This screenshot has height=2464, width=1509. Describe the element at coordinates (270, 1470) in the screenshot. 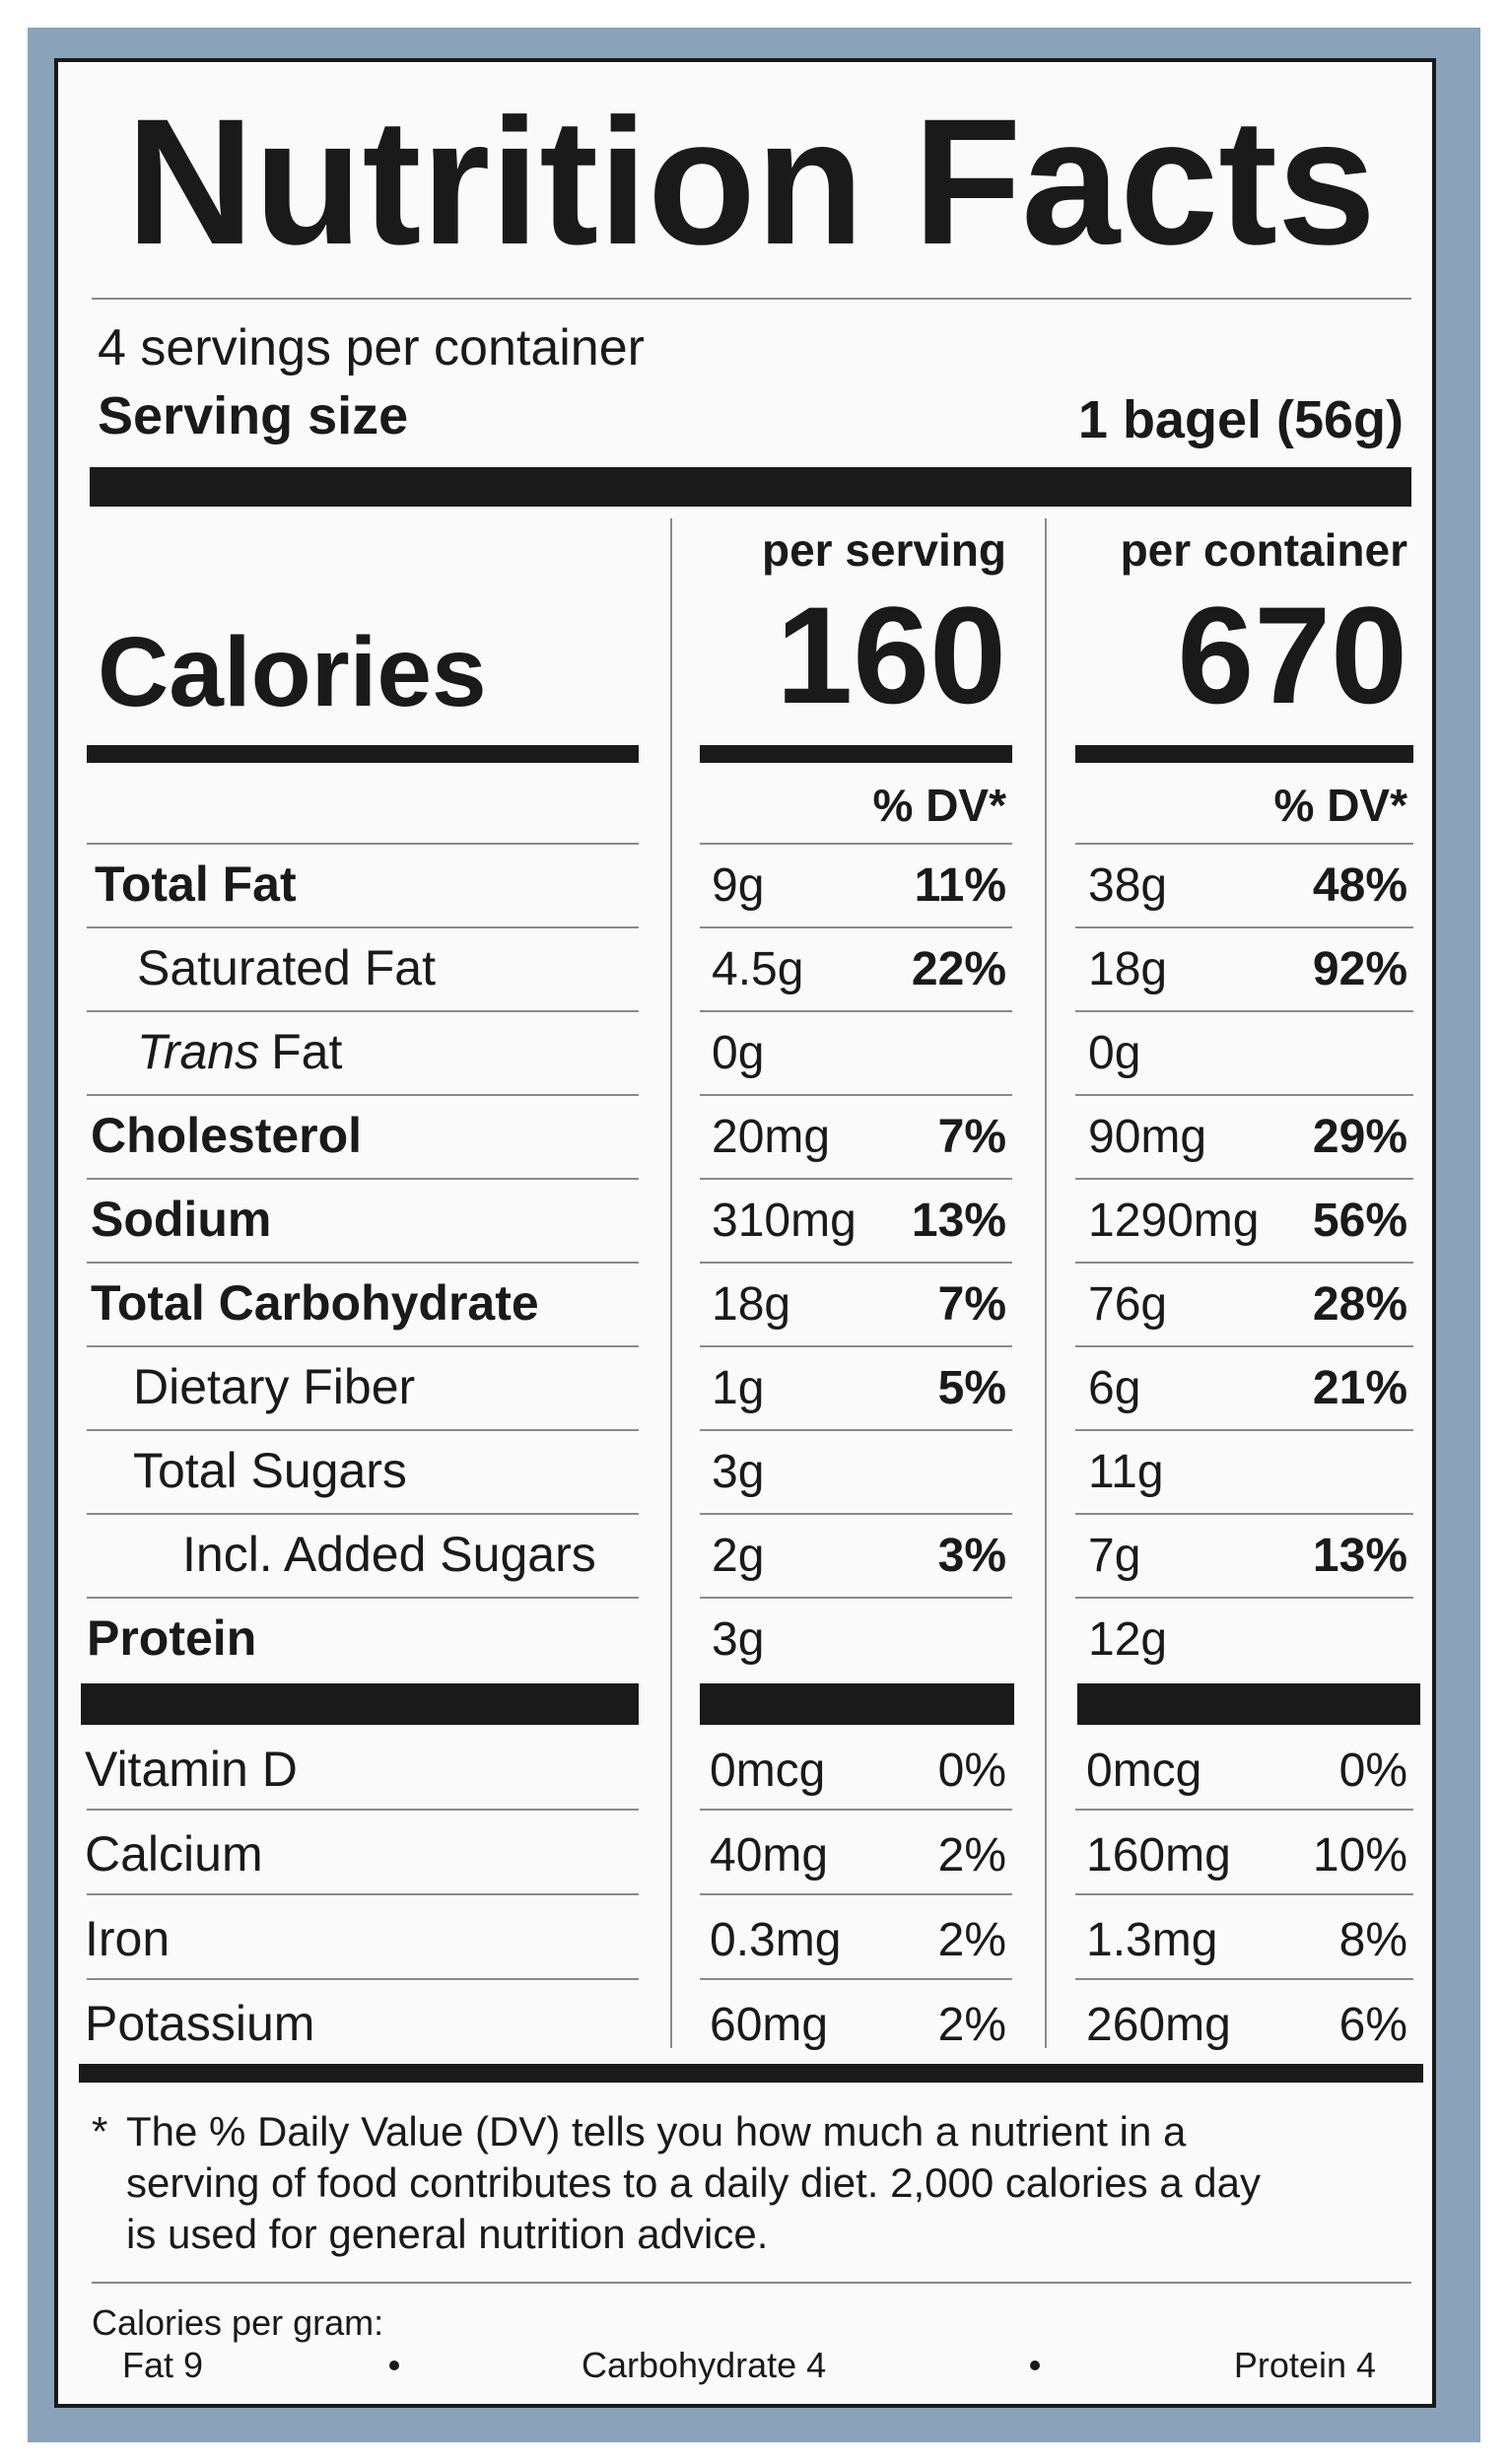

I see `nutrient-name: Total Sugars` at that location.